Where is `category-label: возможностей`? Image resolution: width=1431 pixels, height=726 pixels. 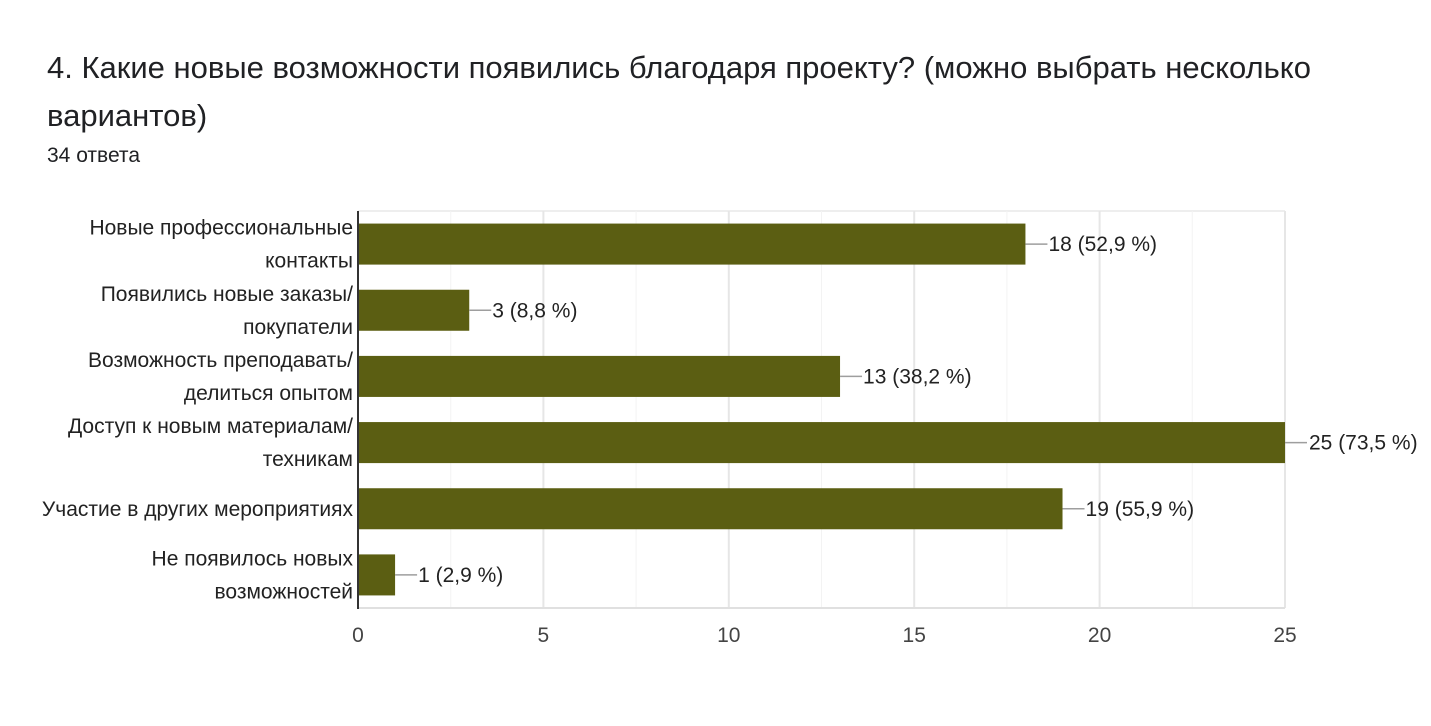
category-label: возможностей is located at coordinates (284, 591).